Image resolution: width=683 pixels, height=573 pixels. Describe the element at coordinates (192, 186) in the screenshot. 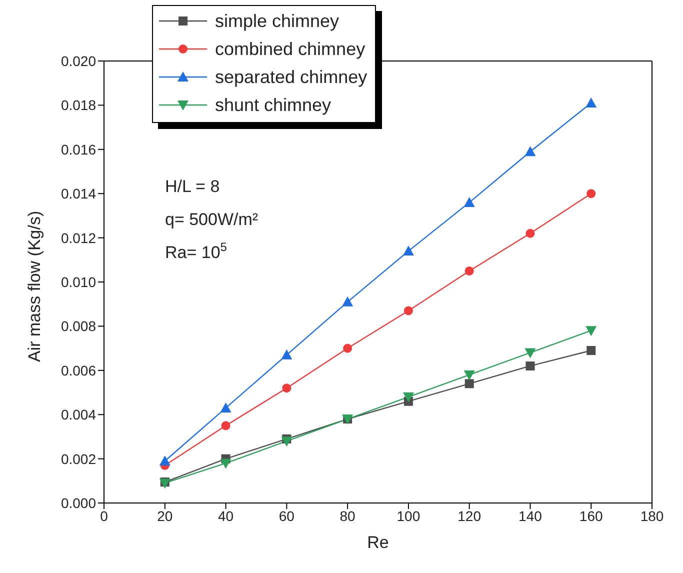

I see `annotation: H/L = 8` at that location.